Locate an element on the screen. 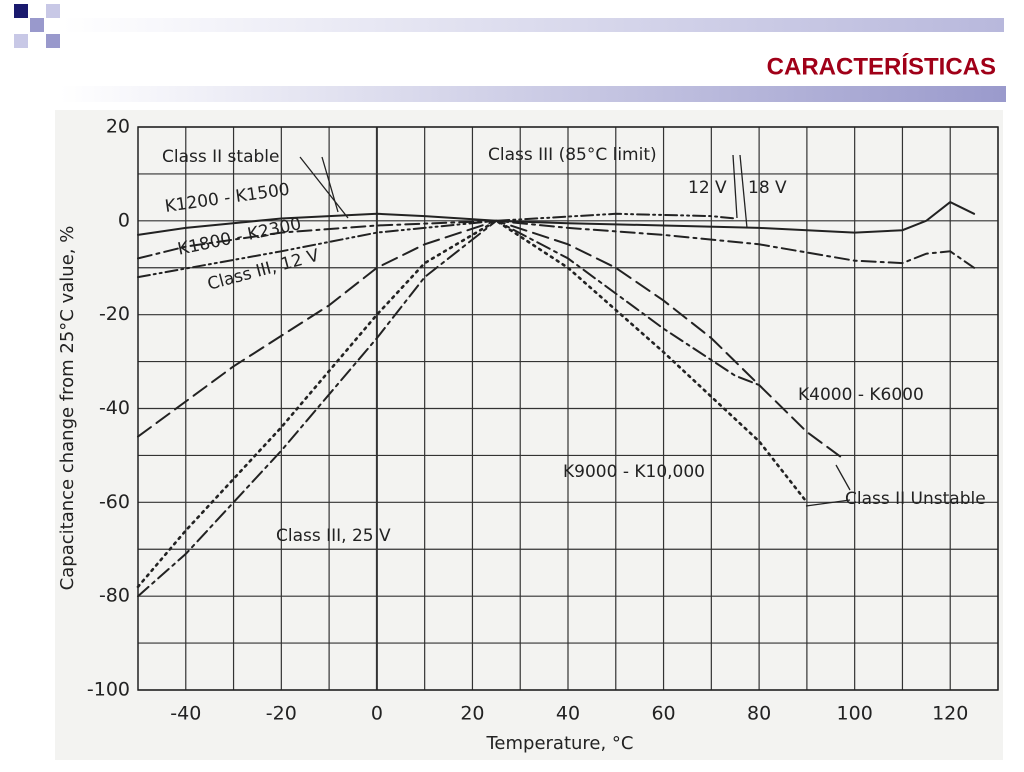 This screenshot has height=772, width=1024. x-tick-label: 20 is located at coordinates (472, 714).